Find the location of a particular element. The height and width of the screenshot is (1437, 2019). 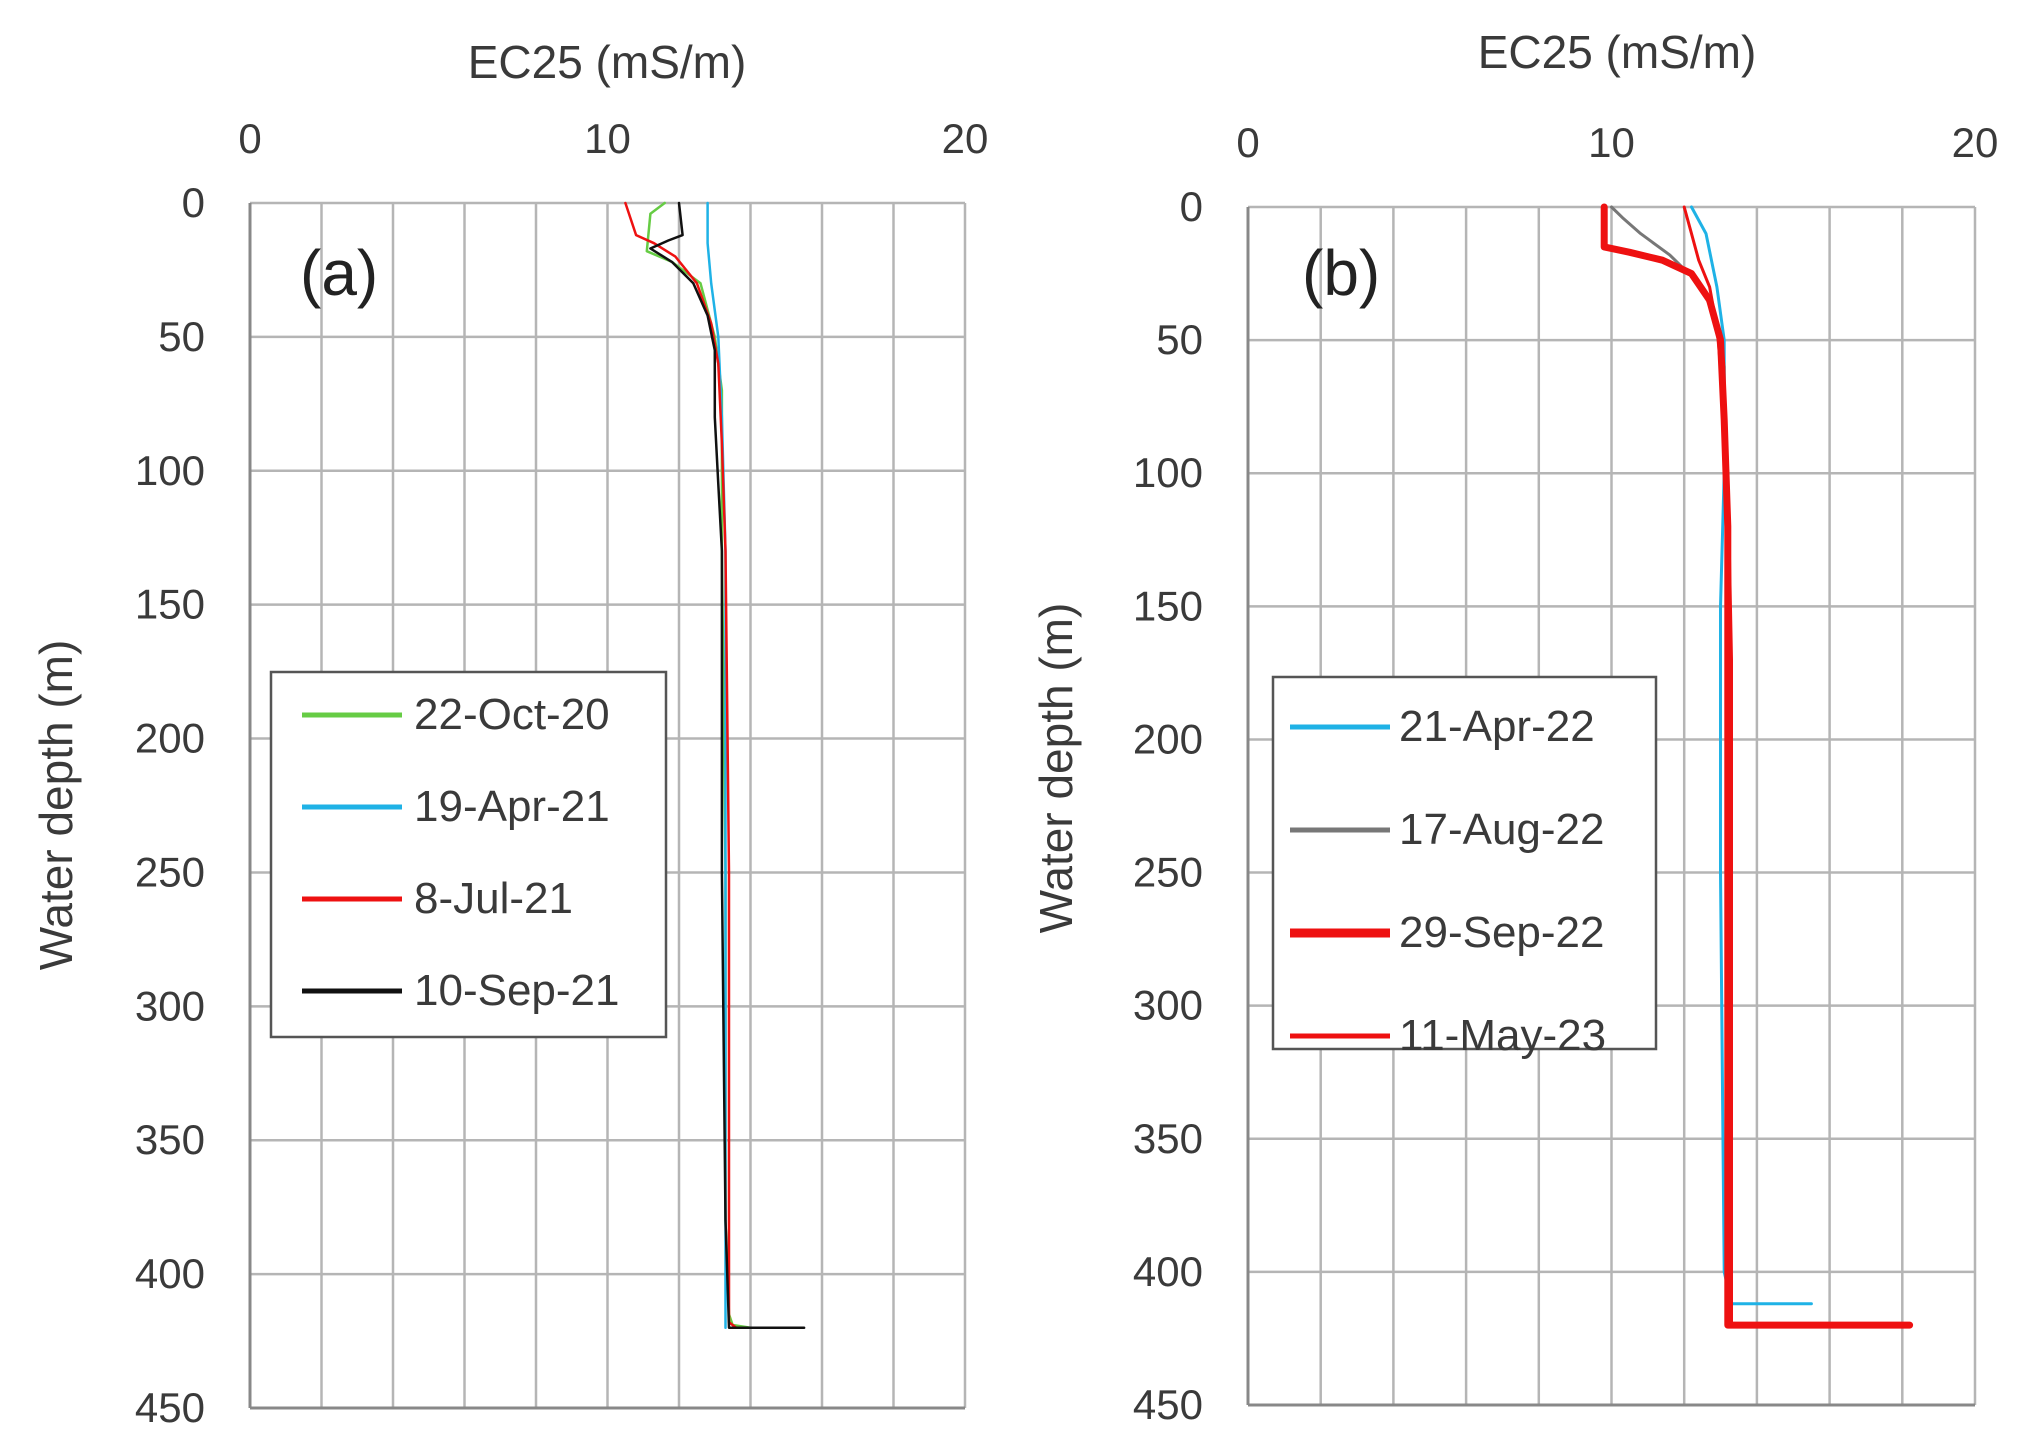

legend: 21-Apr-22 17-Aug-22 29-Sep-22 11-May-23 is located at coordinates (1464, 867).